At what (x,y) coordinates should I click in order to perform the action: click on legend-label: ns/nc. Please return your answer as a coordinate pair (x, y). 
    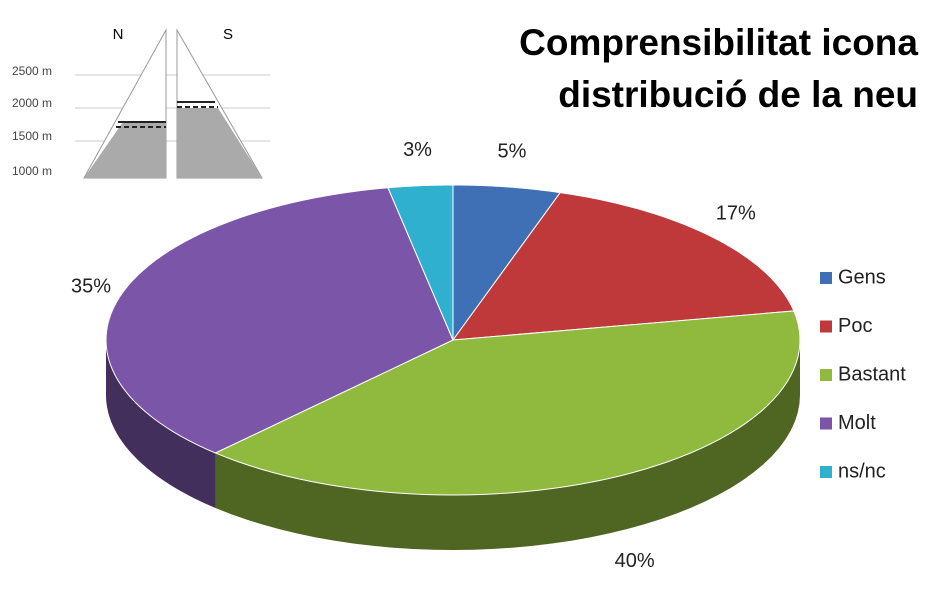
    Looking at the image, I should click on (862, 471).